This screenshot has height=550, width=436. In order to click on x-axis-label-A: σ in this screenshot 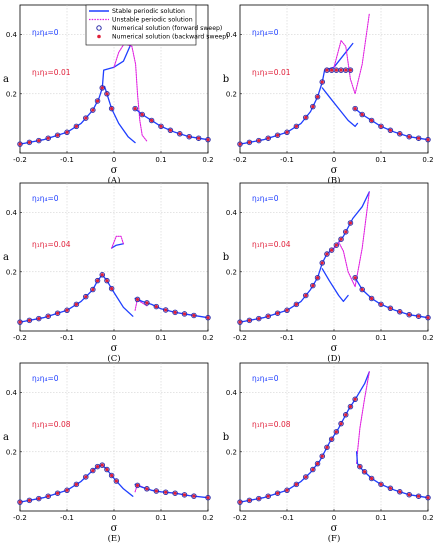, I will do `click(114, 170)`.